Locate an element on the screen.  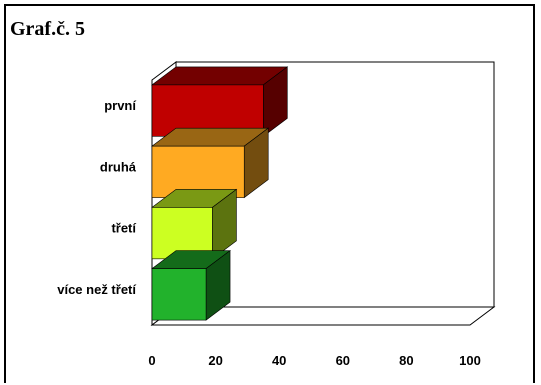
x-tick-label: 20 is located at coordinates (215, 360).